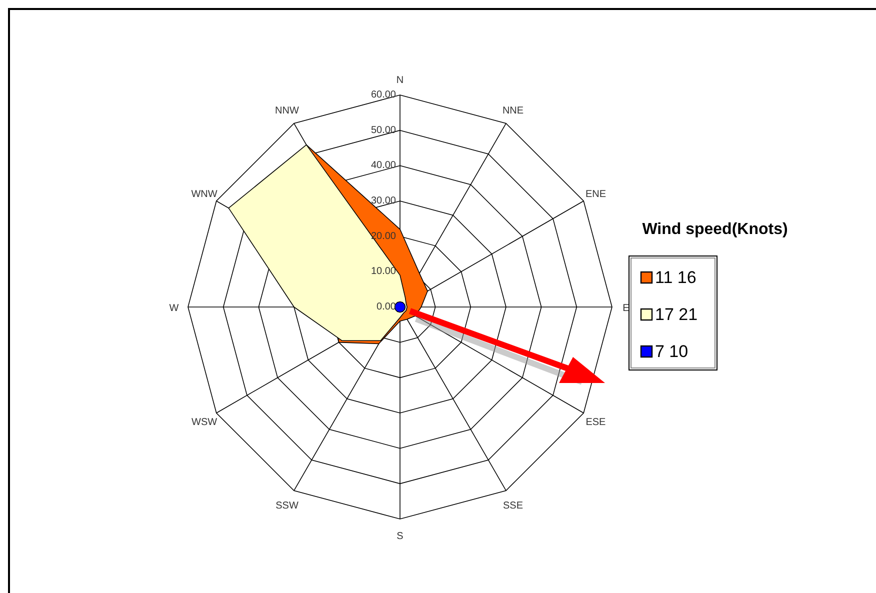  Describe the element at coordinates (383, 130) in the screenshot. I see `y-tick-label: 50.00` at that location.